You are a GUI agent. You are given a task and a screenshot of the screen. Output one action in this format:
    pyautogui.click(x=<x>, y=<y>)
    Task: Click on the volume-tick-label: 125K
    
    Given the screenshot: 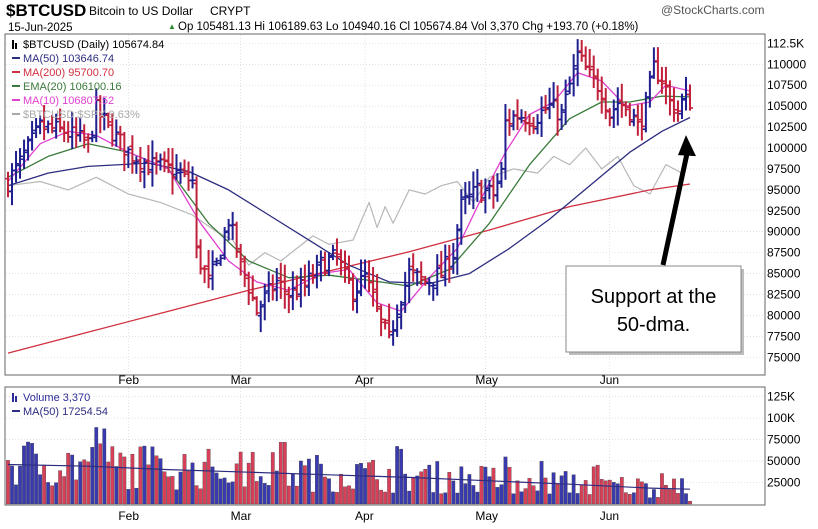 What is the action you would take?
    pyautogui.click(x=781, y=397)
    